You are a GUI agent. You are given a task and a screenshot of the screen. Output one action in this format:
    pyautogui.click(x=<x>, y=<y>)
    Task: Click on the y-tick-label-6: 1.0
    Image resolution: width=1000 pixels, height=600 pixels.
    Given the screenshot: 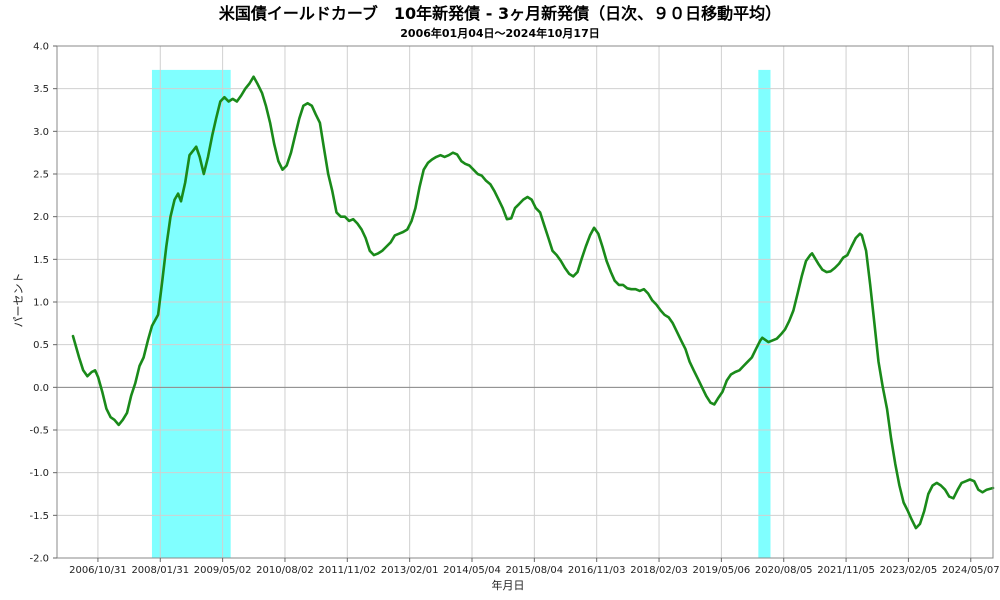 What is the action you would take?
    pyautogui.click(x=41, y=303)
    